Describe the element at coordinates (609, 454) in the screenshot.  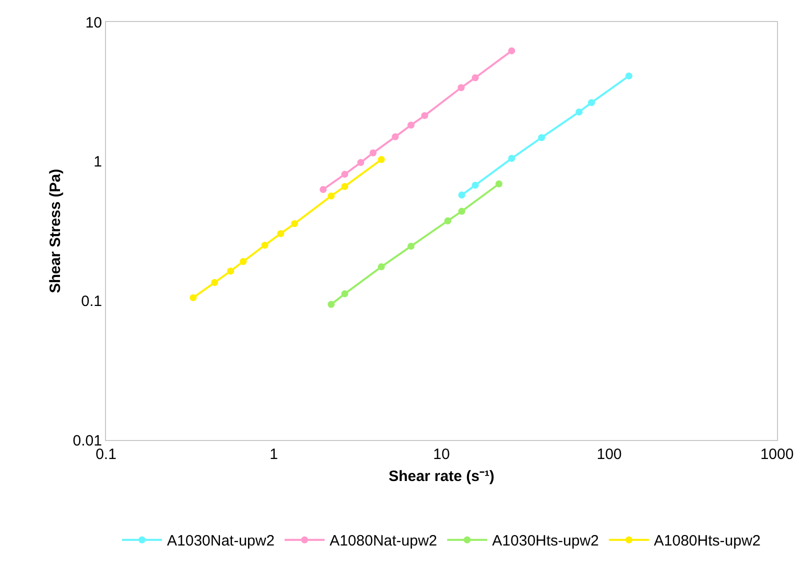
I see `x-tick-label: 100` at that location.